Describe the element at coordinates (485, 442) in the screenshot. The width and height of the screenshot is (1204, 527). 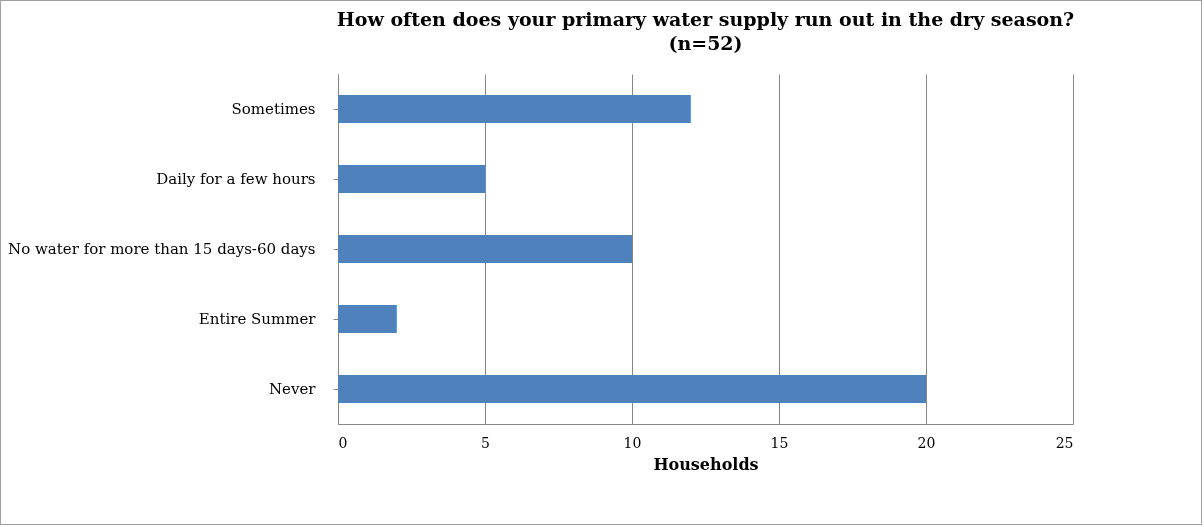
I see `x-tick-label: 5` at that location.